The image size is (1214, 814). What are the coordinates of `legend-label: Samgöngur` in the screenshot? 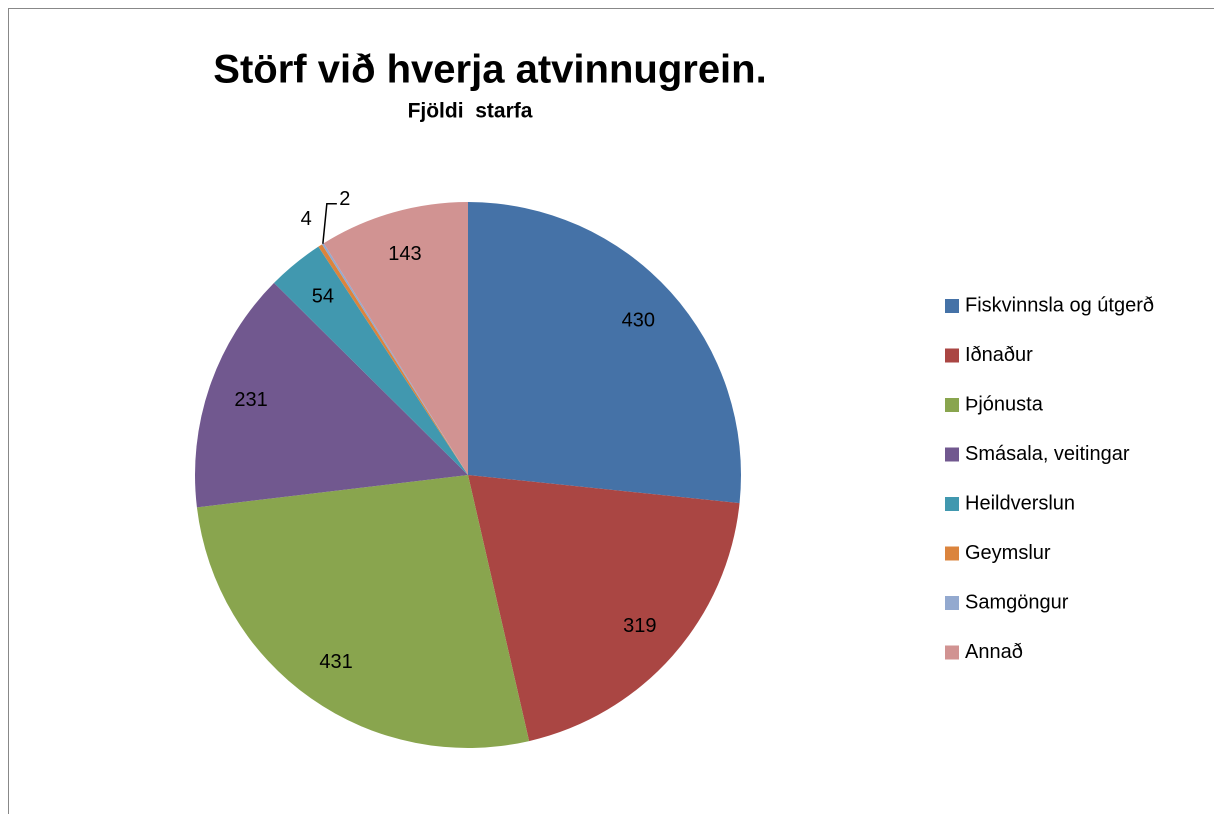 It's located at (1017, 602).